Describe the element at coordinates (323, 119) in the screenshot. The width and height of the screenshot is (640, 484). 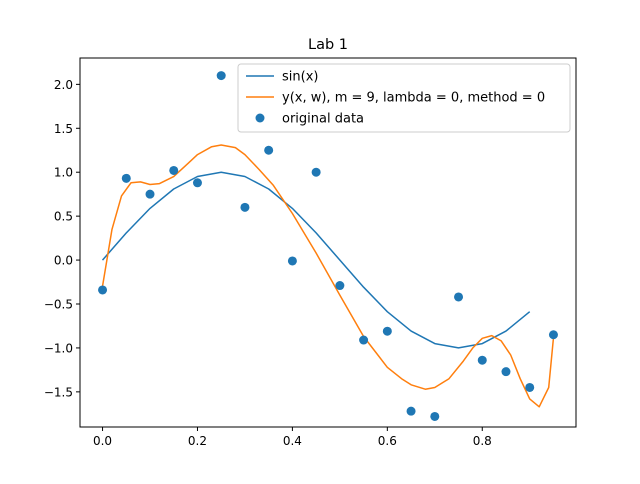
I see `legend-label-data: original data` at that location.